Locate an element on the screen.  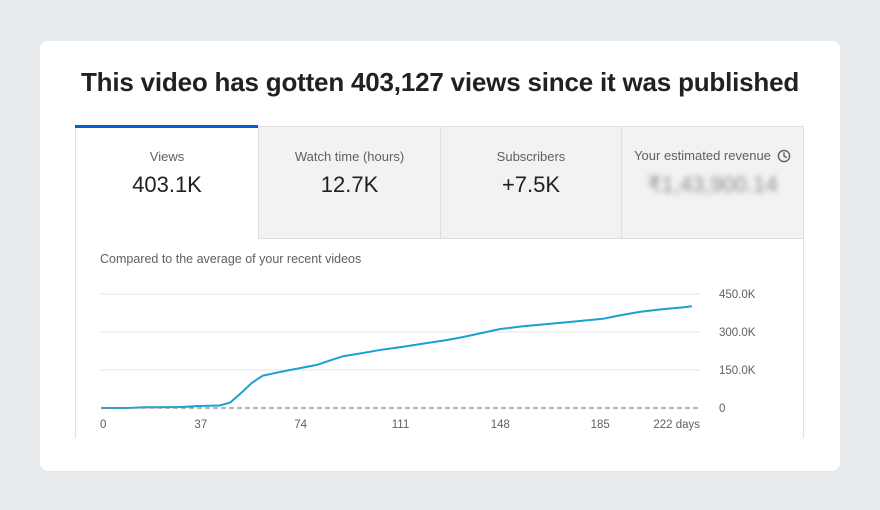
tab-subscribers: Subscribers +7.5K is located at coordinates (530, 183).